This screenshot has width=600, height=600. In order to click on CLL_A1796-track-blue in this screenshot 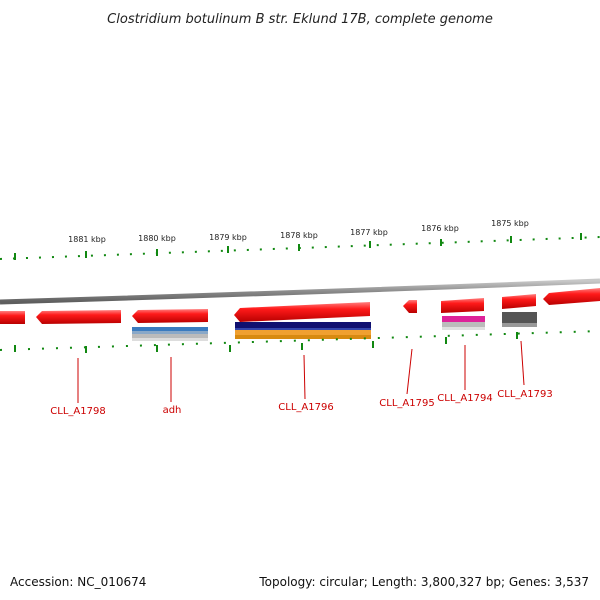, I will do `click(303, 329)`.